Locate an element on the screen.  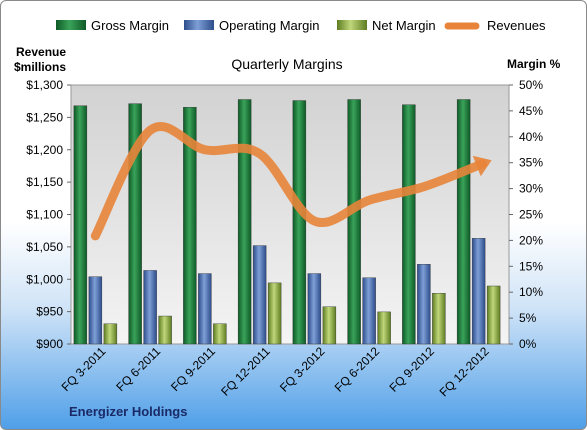
legend-label-net-margin: Net Margin is located at coordinates (404, 25).